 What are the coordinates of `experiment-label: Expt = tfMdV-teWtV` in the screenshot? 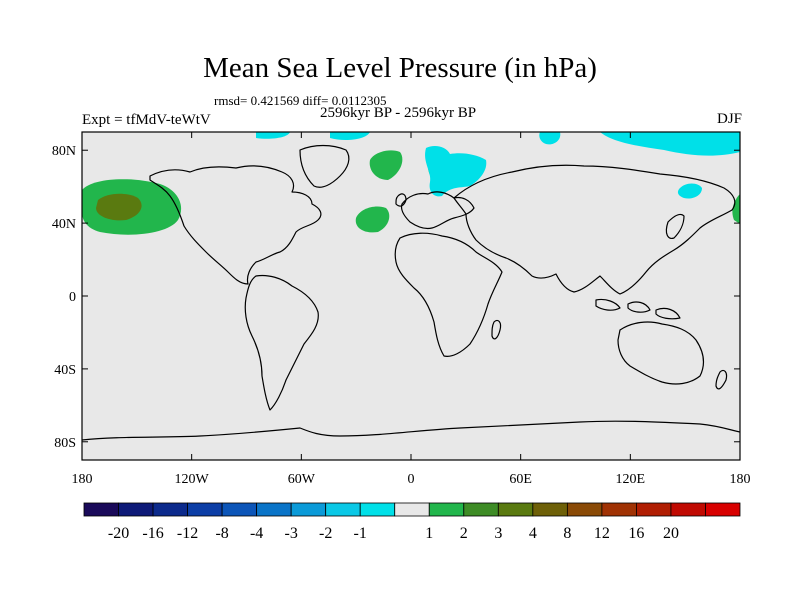 It's located at (146, 120).